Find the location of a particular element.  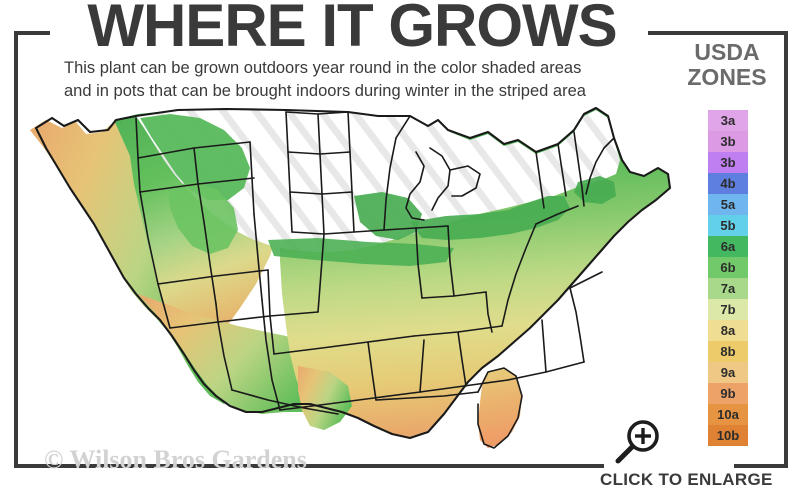

legend-swatch-label: 7a is located at coordinates (728, 288).